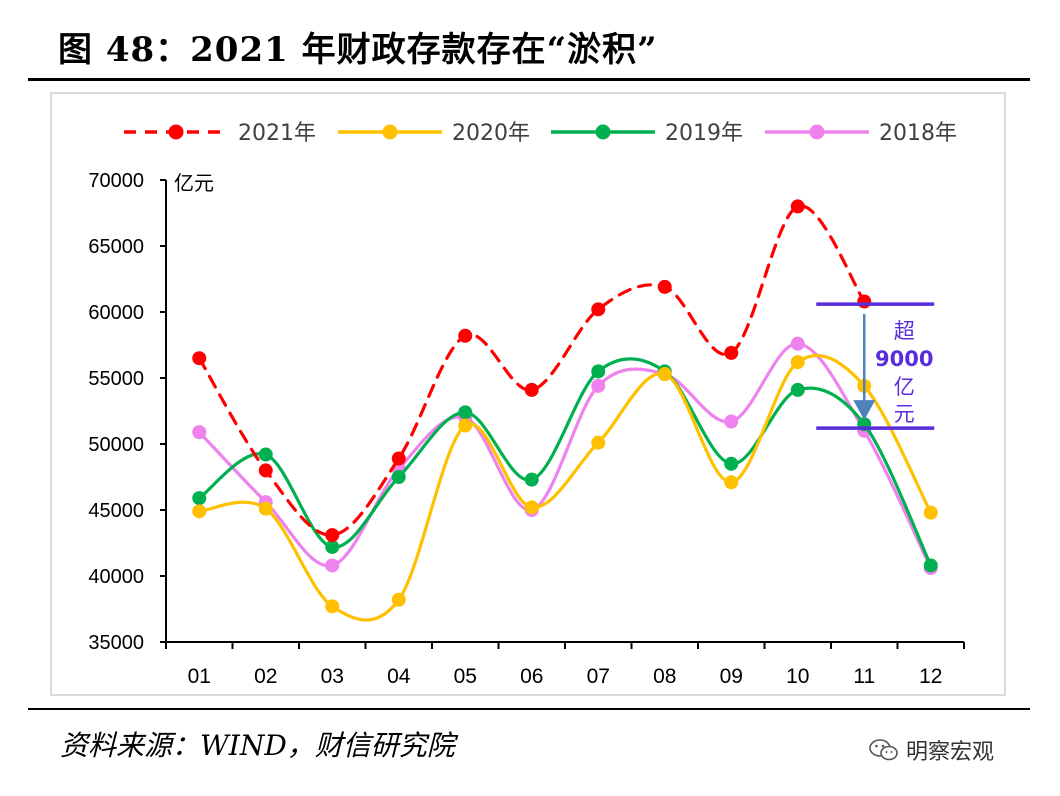 This screenshot has width=1060, height=796. I want to click on brand: 明察宏观, so click(931, 750).